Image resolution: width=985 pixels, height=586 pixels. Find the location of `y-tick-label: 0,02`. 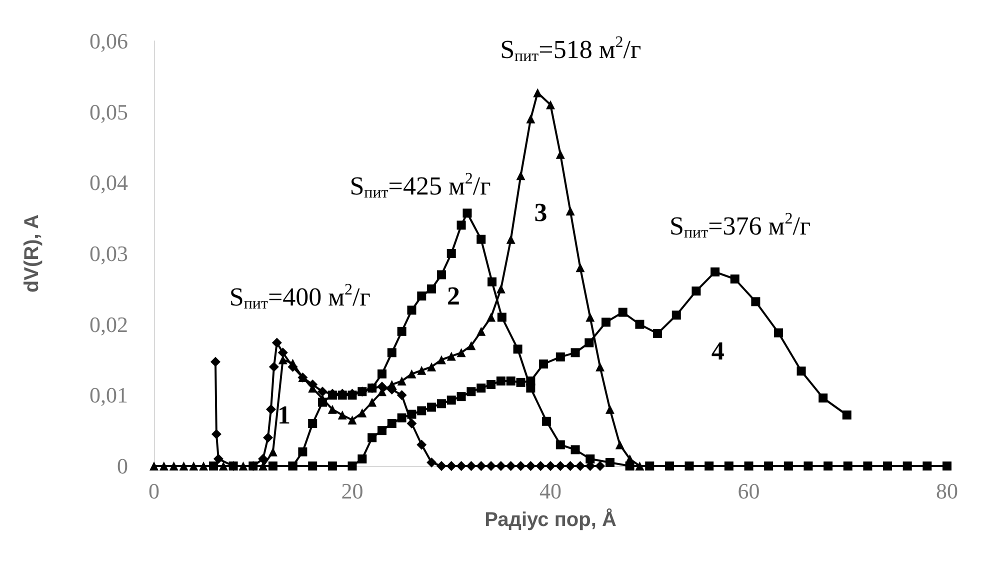

y-tick-label: 0,02 is located at coordinates (109, 324).